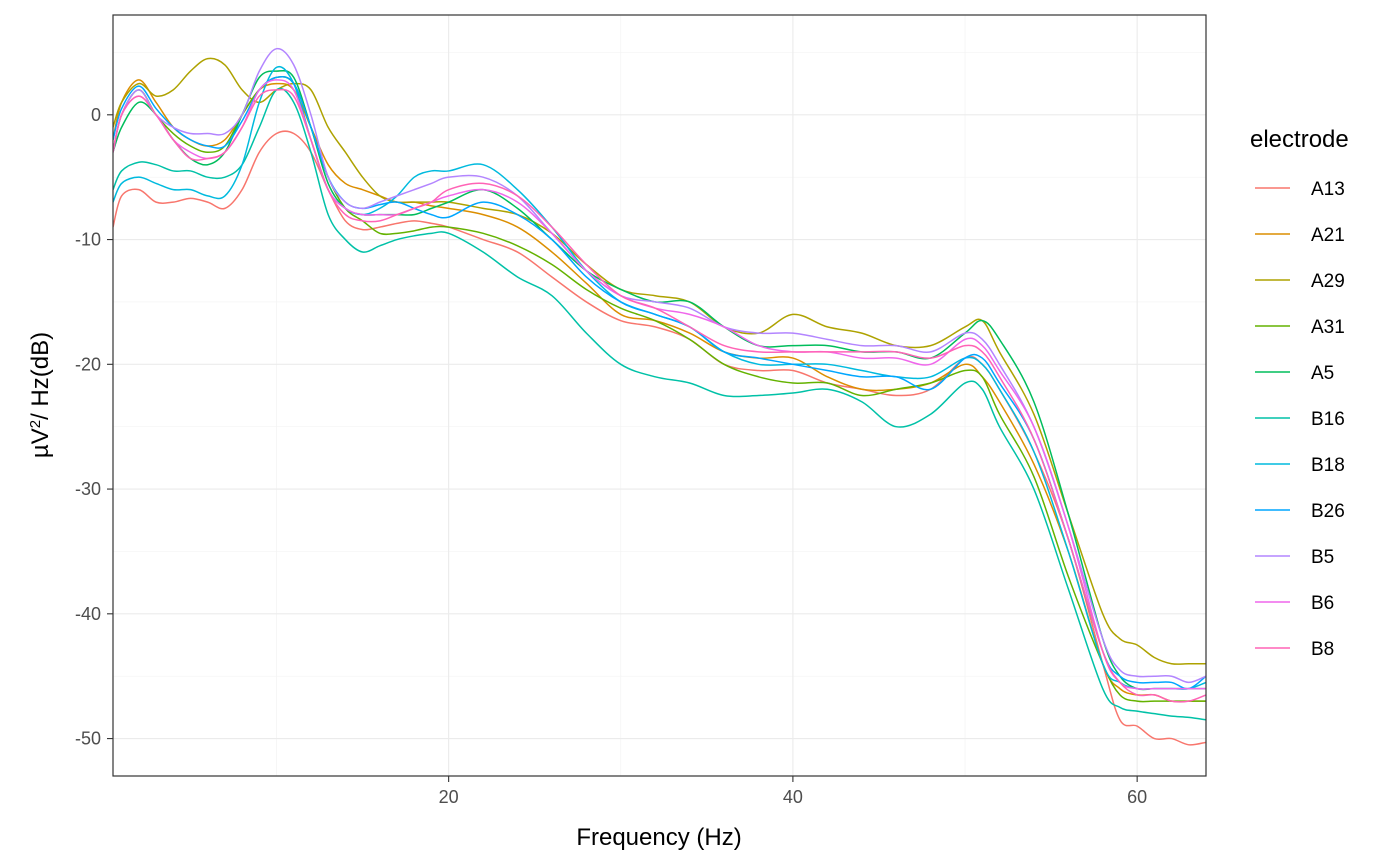 Image resolution: width=1400 pixels, height=865 pixels. Describe the element at coordinates (1322, 557) in the screenshot. I see `legend-label: B5` at that location.